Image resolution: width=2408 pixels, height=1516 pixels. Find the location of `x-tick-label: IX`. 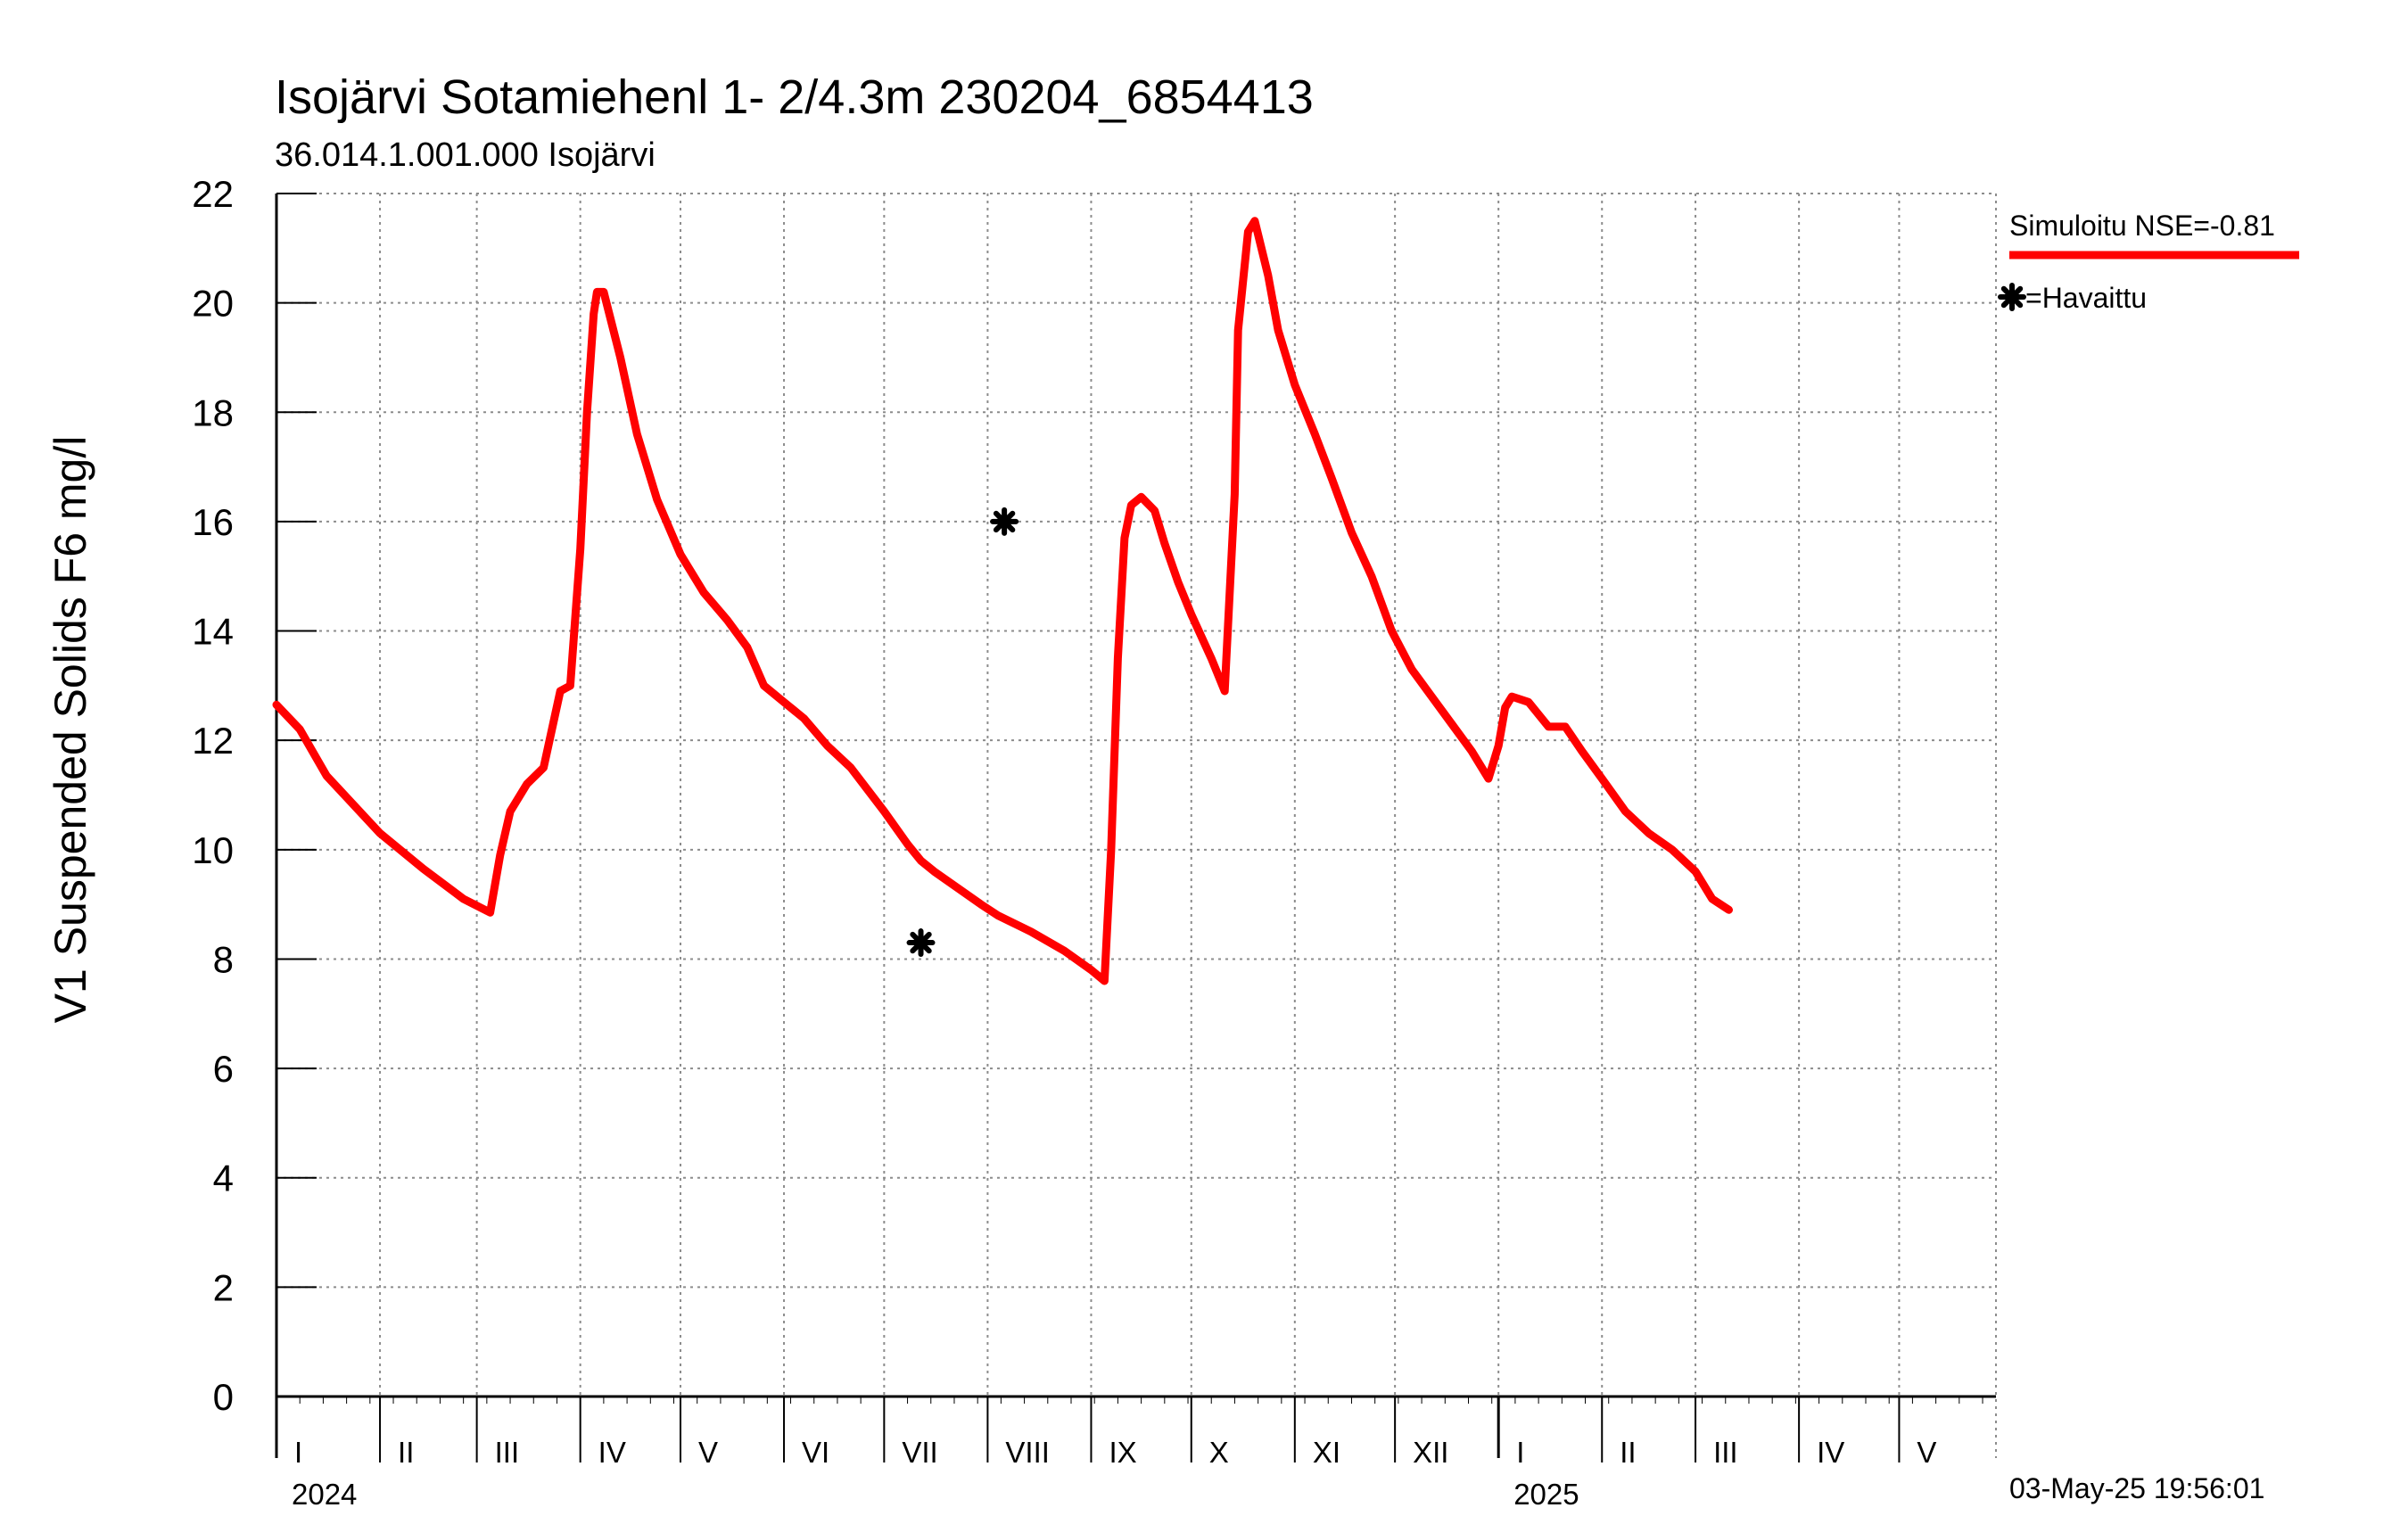

x-tick-label: IX is located at coordinates (1122, 1452).